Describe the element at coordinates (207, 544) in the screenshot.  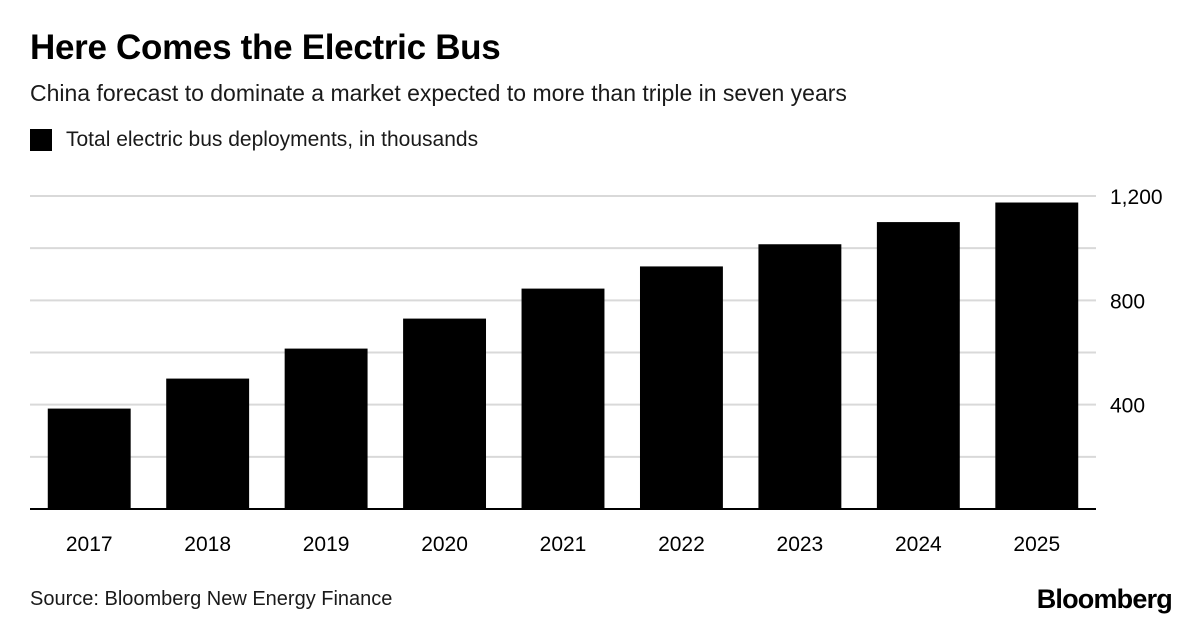
I see `x-tick-label: 2018` at that location.